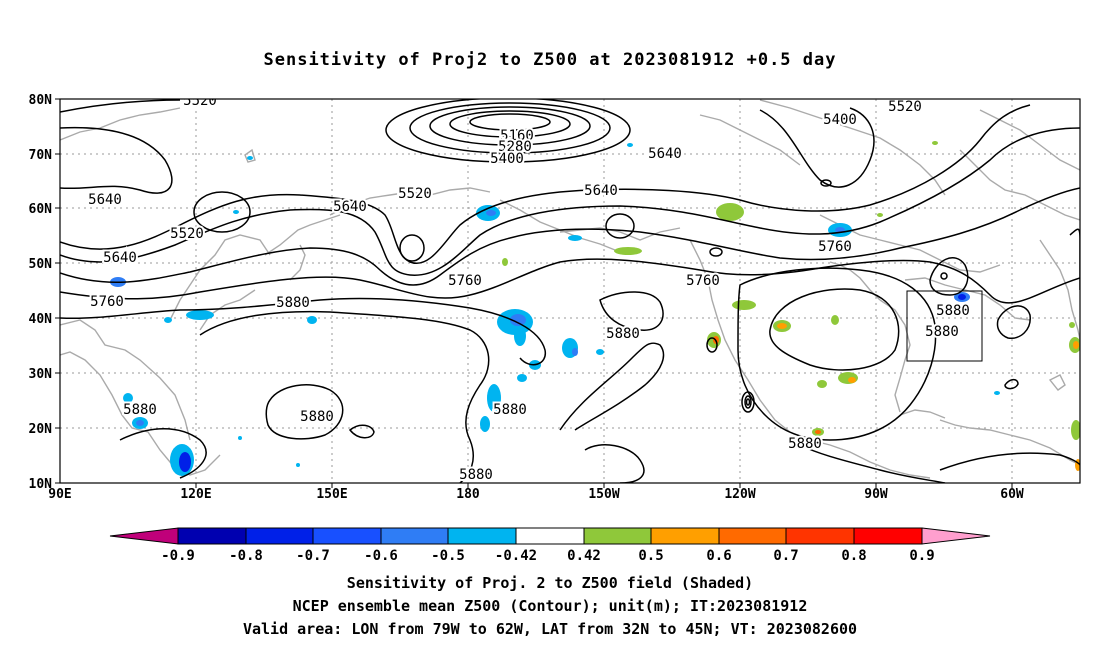 The width and height of the screenshot is (1100, 650). What do you see at coordinates (603, 494) in the screenshot?
I see `lon-label: 150W` at bounding box center [603, 494].